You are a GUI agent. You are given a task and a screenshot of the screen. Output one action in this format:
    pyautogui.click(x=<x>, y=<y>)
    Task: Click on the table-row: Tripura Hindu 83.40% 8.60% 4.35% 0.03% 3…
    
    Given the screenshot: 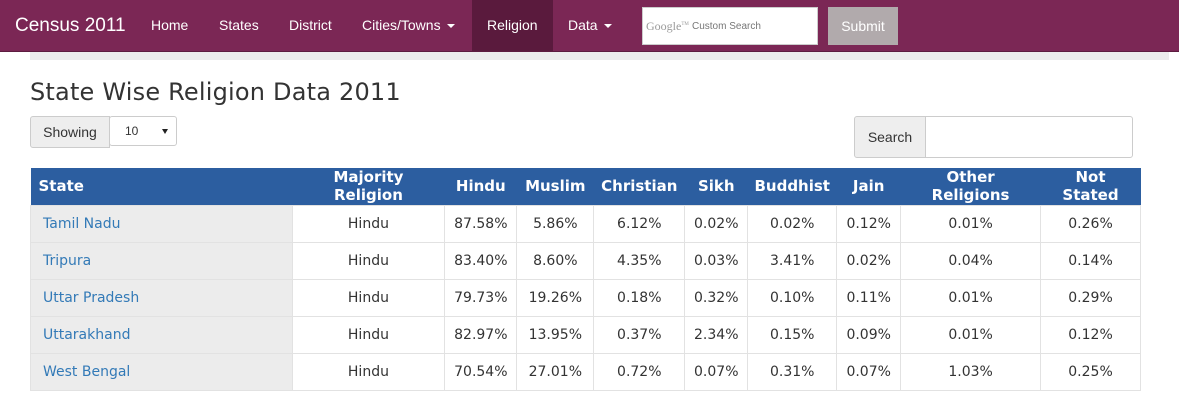 What is the action you would take?
    pyautogui.click(x=585, y=260)
    